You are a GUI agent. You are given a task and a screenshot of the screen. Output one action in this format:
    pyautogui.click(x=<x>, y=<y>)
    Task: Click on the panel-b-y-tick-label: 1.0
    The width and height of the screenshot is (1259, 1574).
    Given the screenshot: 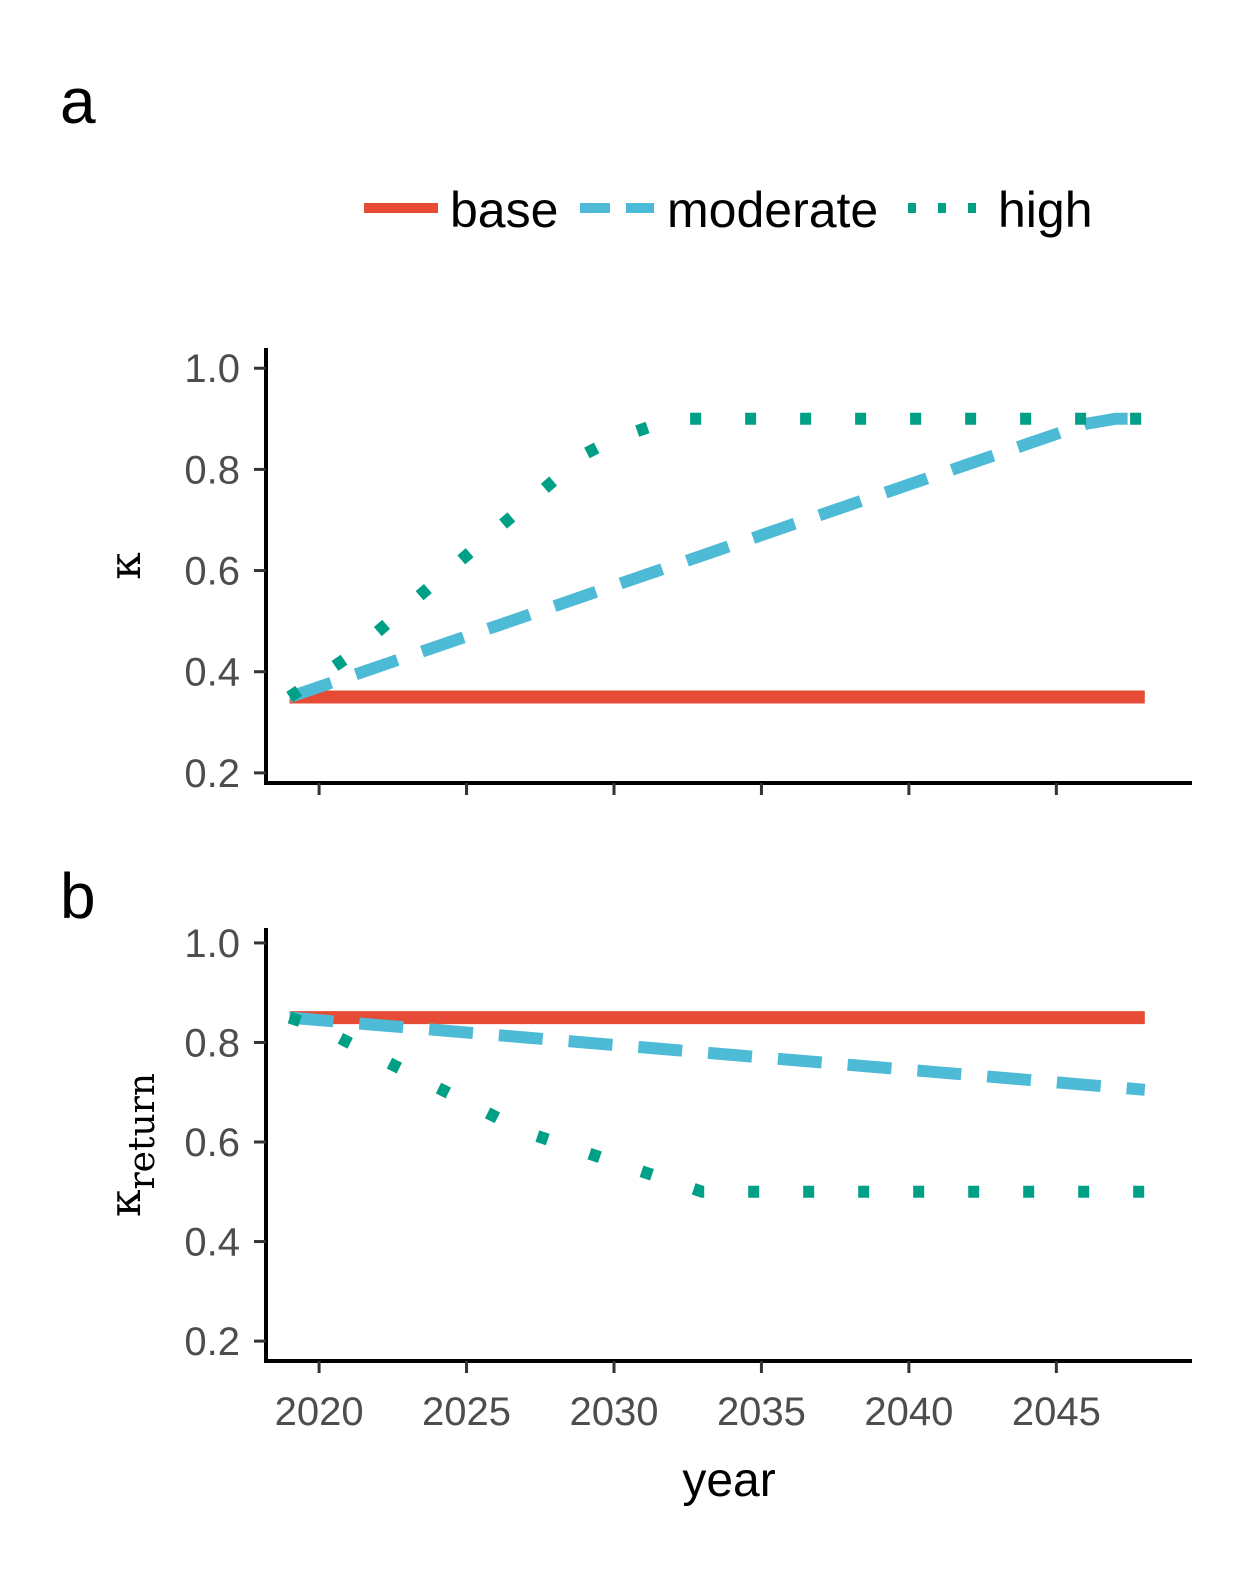 What is the action you would take?
    pyautogui.click(x=212, y=944)
    